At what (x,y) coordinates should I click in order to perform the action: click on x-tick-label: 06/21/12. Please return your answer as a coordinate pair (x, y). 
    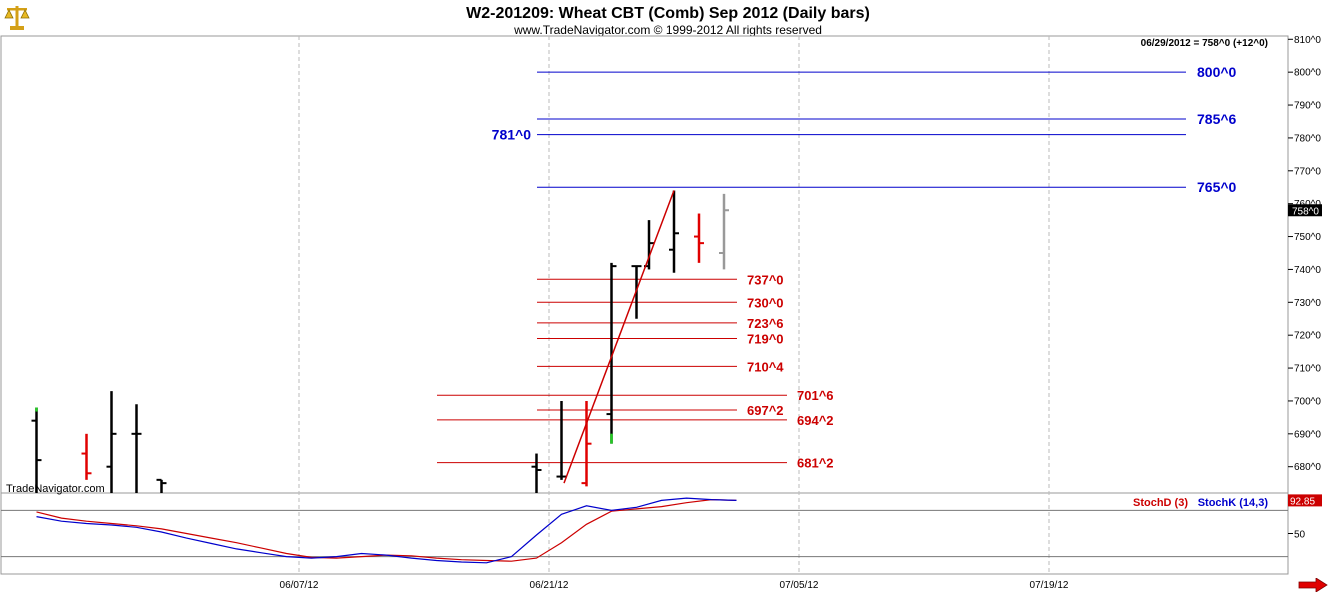
    Looking at the image, I should click on (549, 585).